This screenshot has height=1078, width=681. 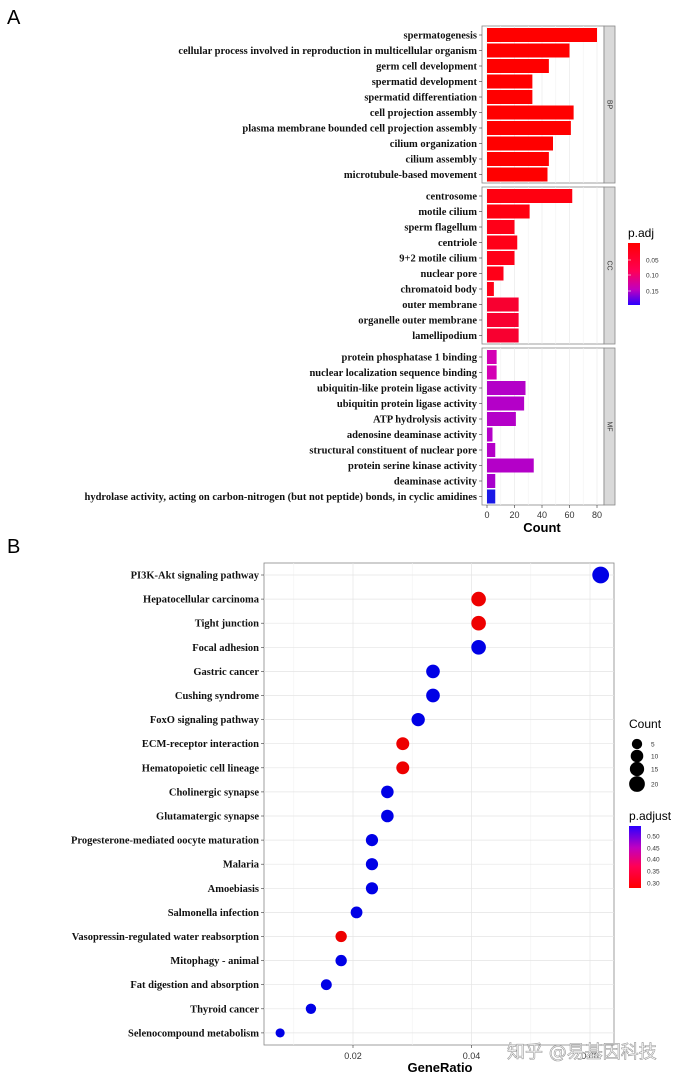 I want to click on colorbar-label: 0.45, so click(x=653, y=849).